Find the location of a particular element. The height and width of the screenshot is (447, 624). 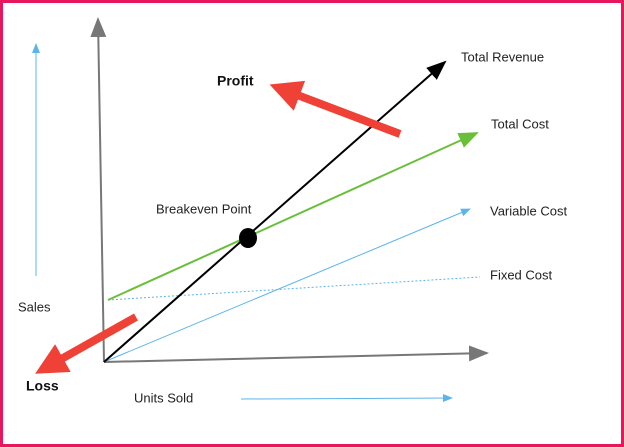

breakeven-point is located at coordinates (248, 238).